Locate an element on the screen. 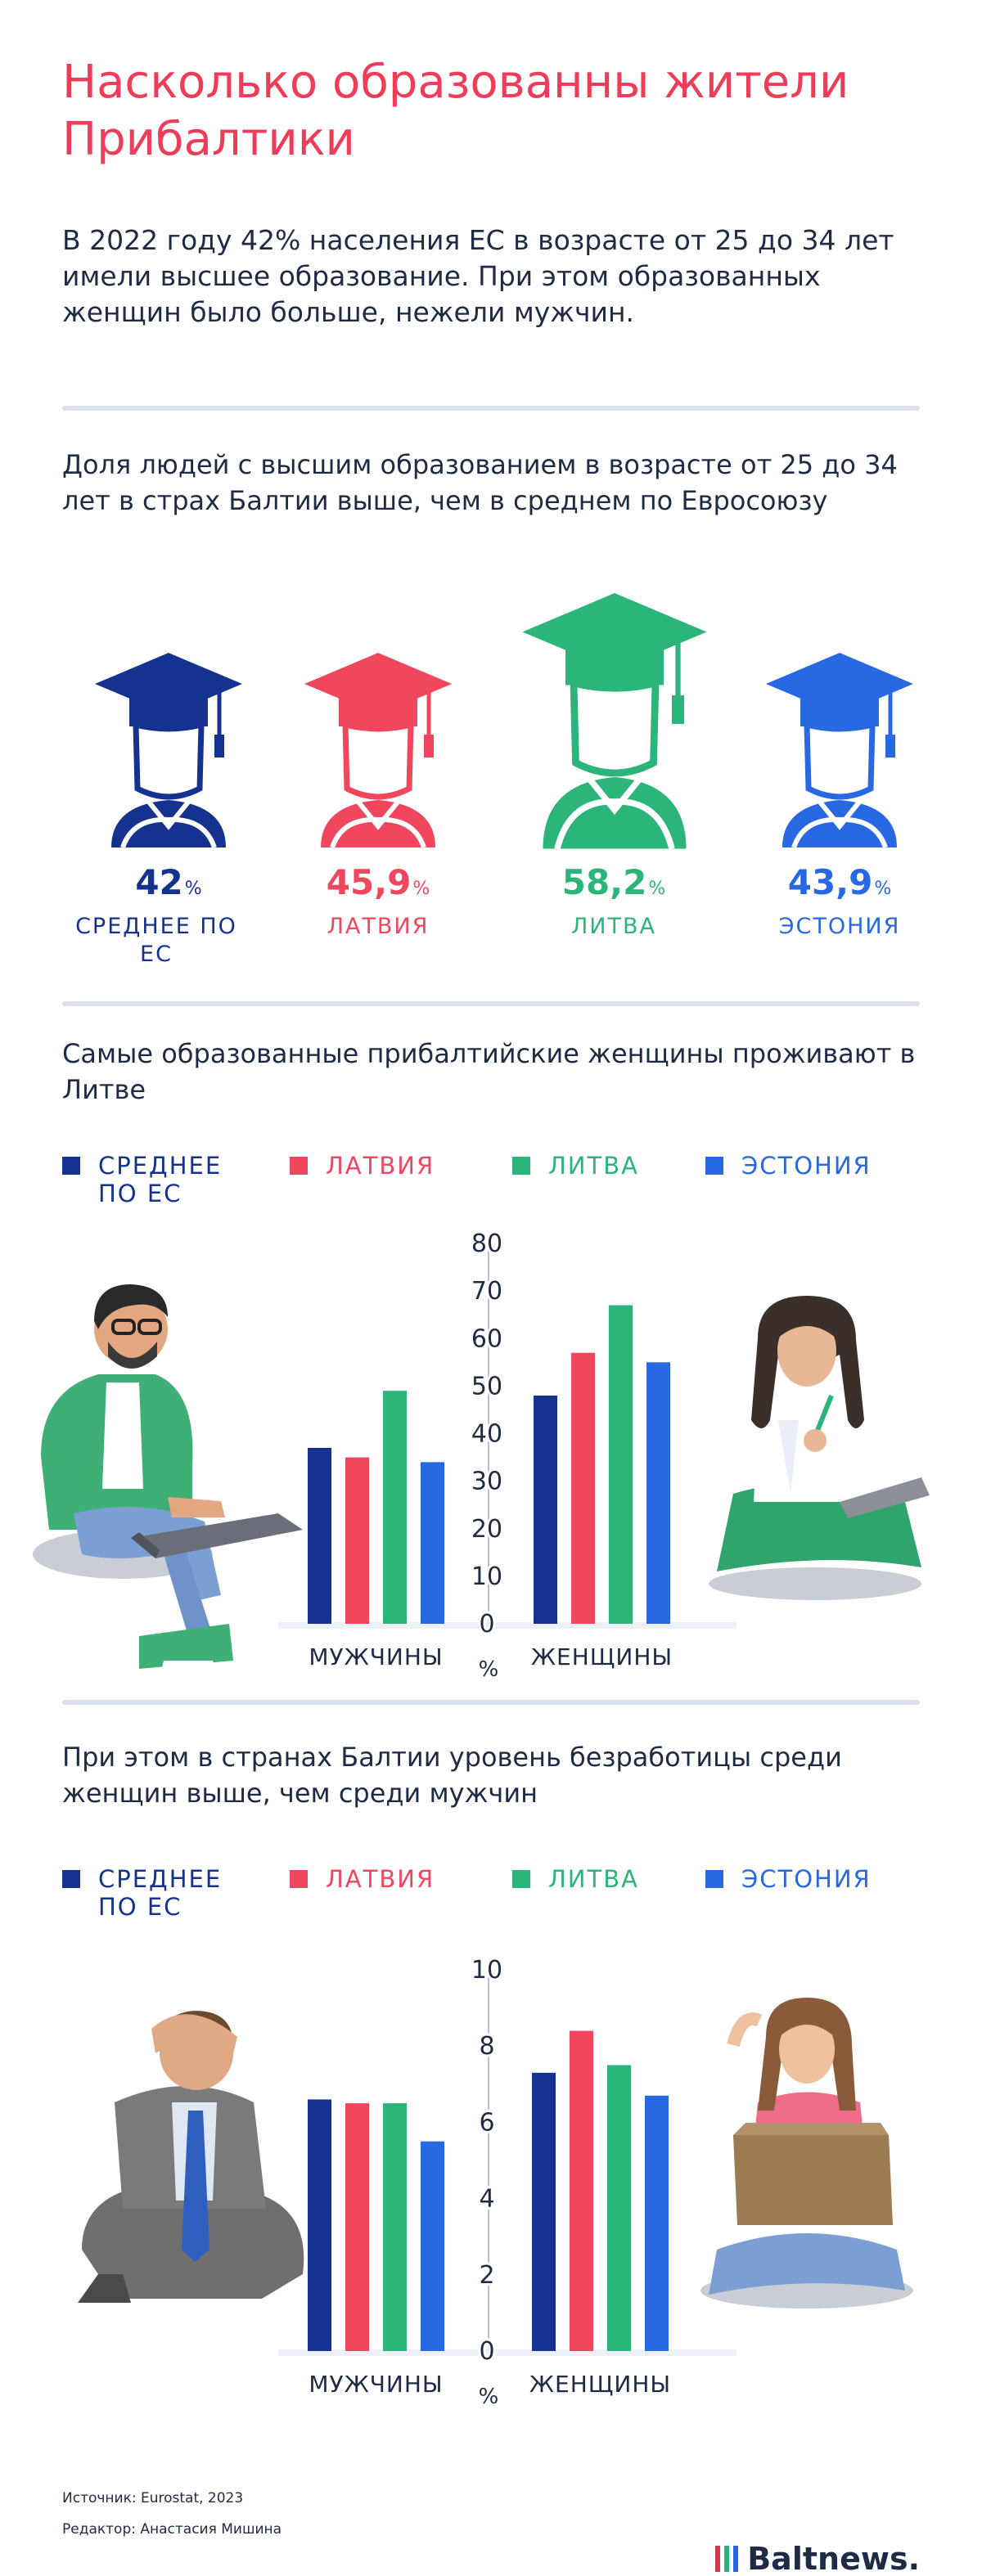 The image size is (982, 2576). eu-percent-unit: % is located at coordinates (193, 889).